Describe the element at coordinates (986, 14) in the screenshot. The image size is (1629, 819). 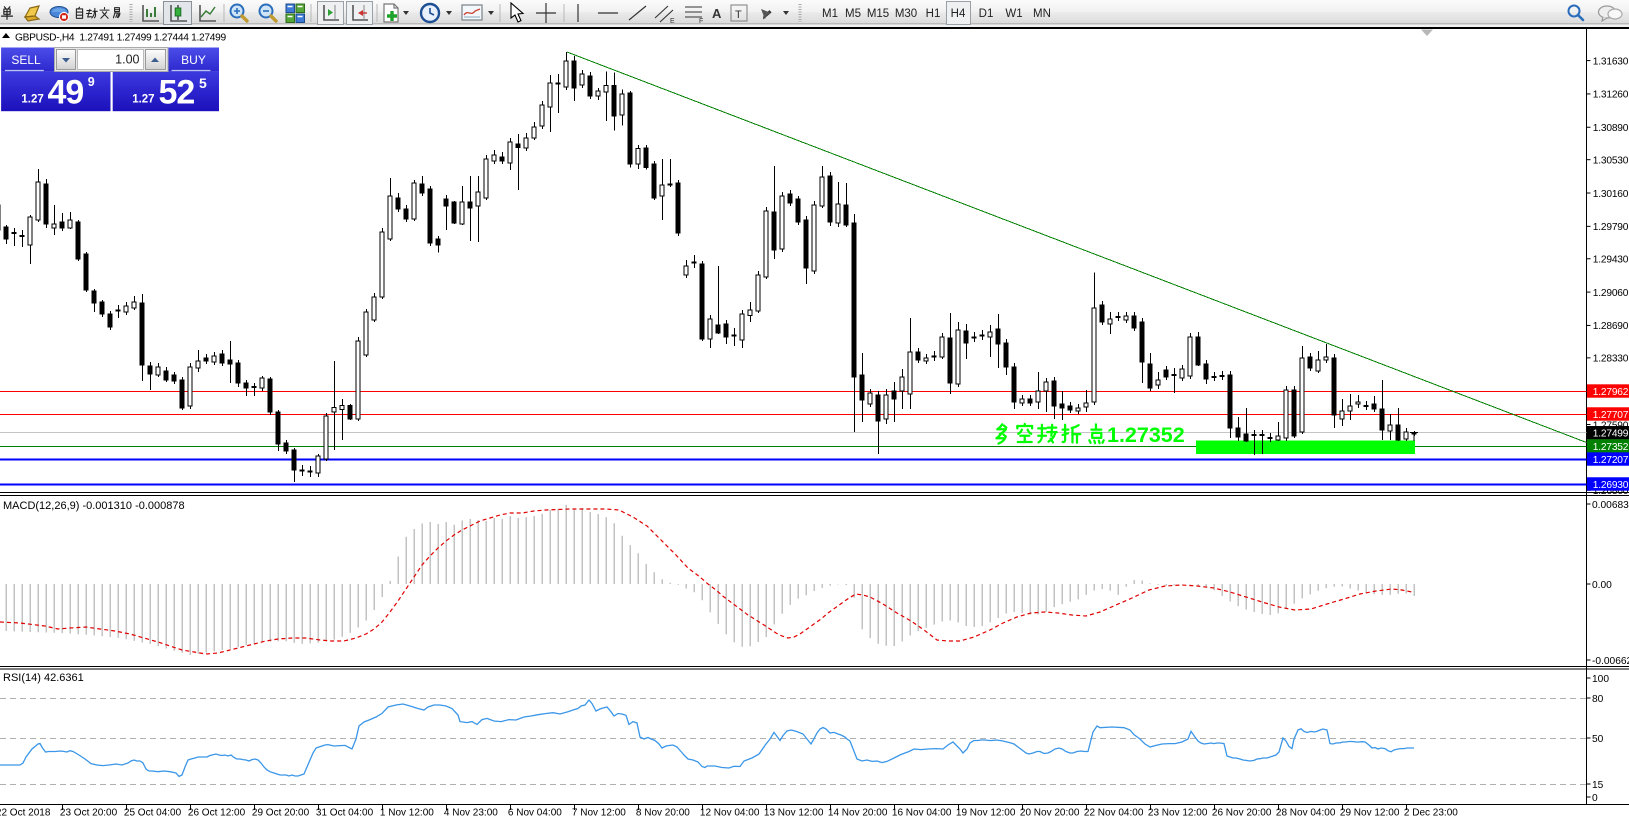
I see `svg-text: D1` at that location.